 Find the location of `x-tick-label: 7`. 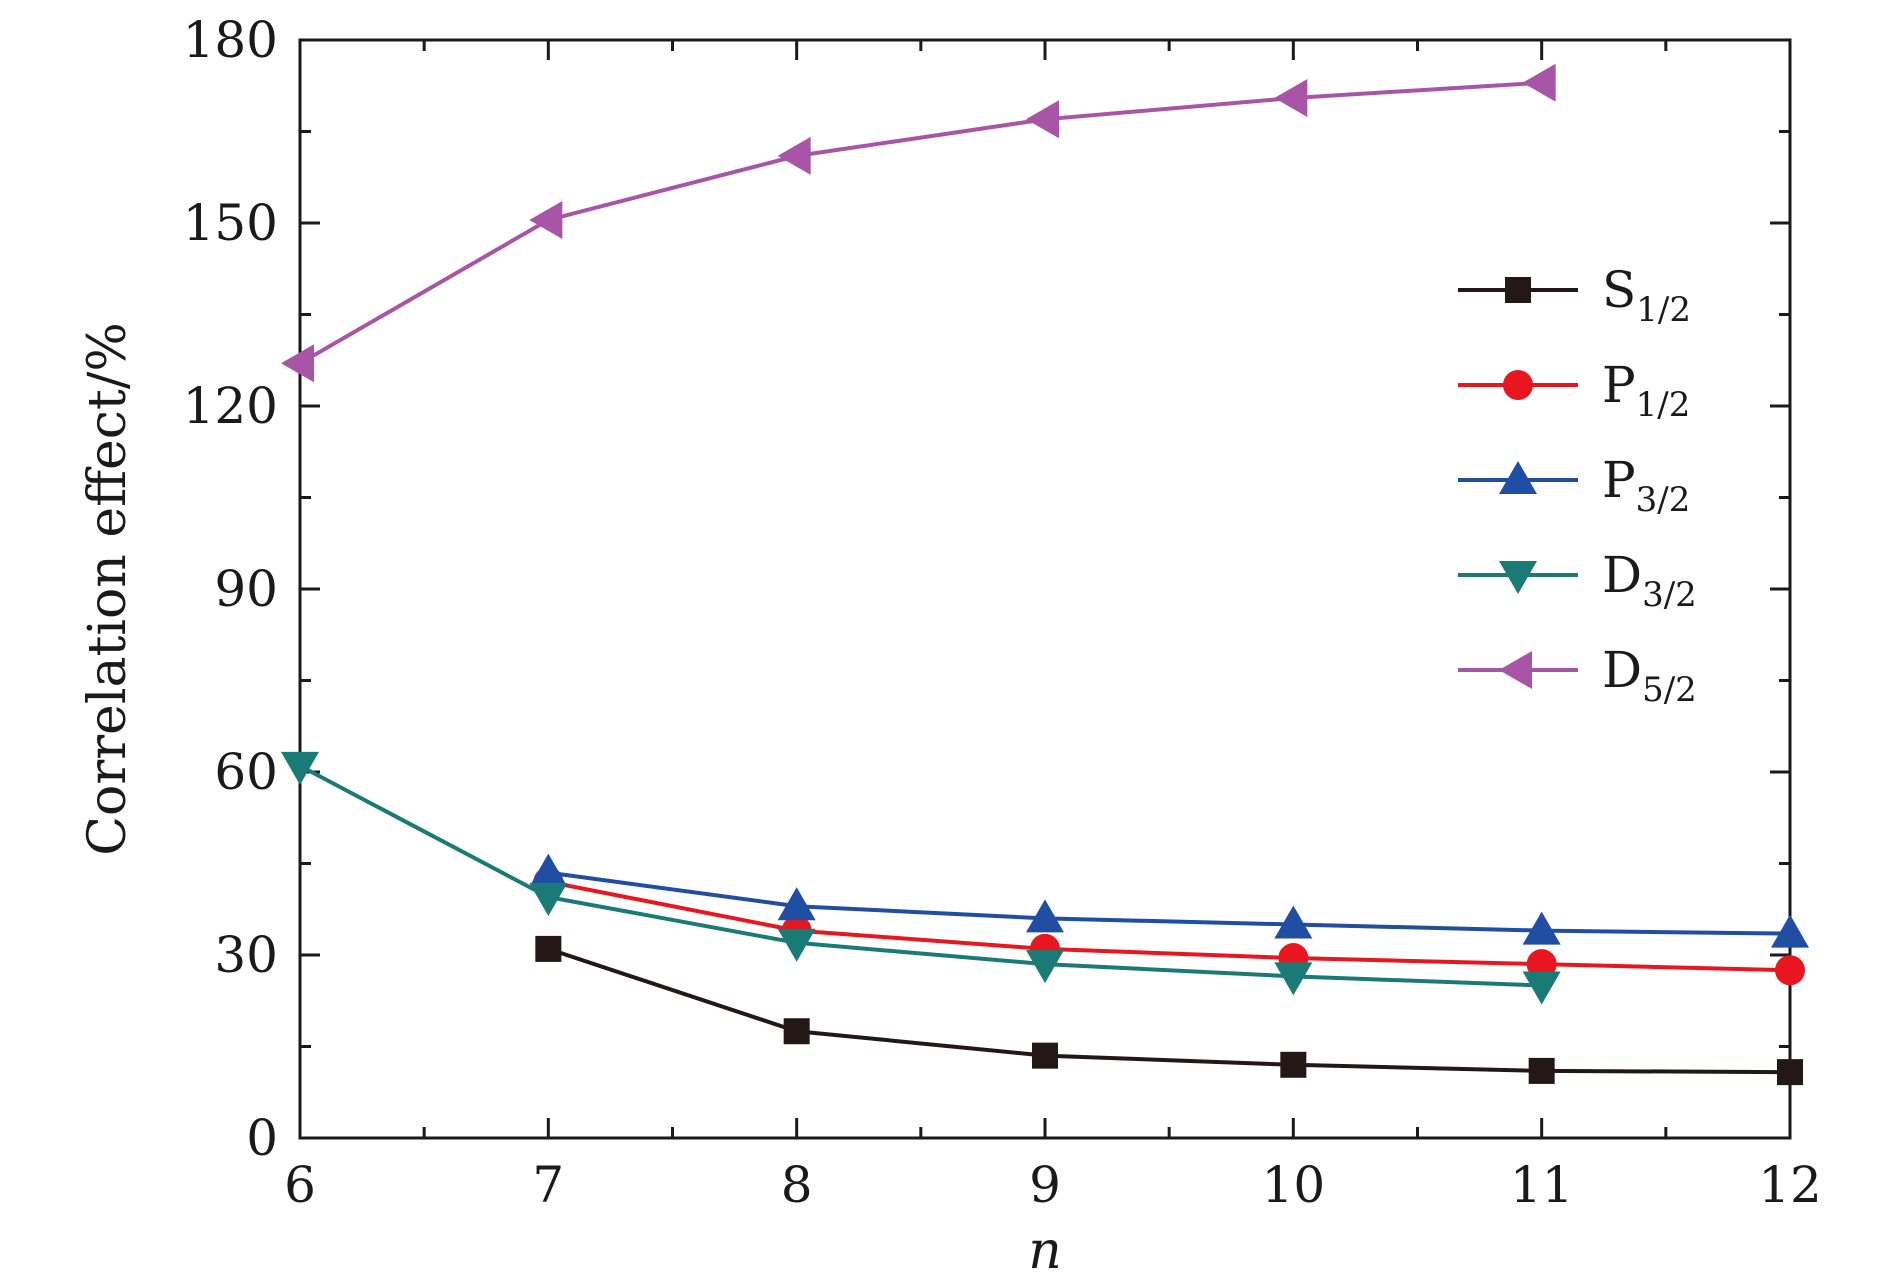

x-tick-label: 7 is located at coordinates (548, 1185).